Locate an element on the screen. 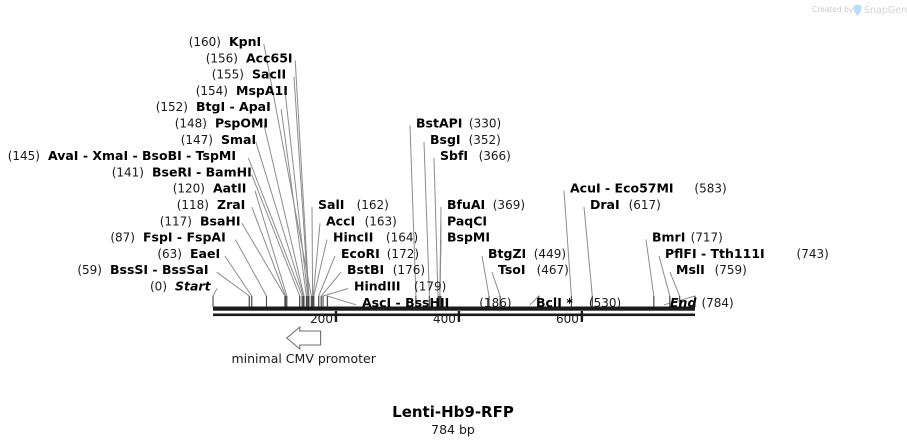  enzyme-label: MspA1I (154) is located at coordinates (242, 90).